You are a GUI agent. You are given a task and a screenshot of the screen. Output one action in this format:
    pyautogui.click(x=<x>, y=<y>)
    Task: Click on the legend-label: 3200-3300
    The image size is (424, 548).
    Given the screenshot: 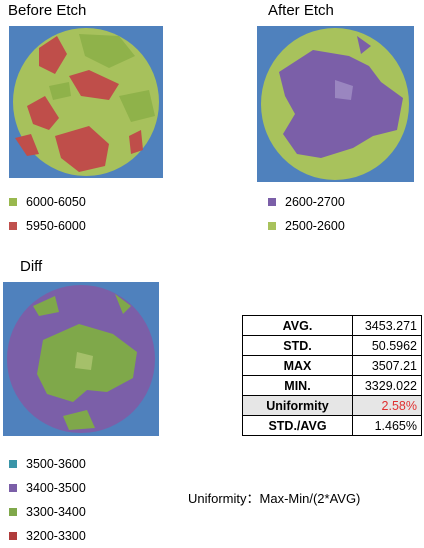 What is the action you would take?
    pyautogui.click(x=56, y=536)
    